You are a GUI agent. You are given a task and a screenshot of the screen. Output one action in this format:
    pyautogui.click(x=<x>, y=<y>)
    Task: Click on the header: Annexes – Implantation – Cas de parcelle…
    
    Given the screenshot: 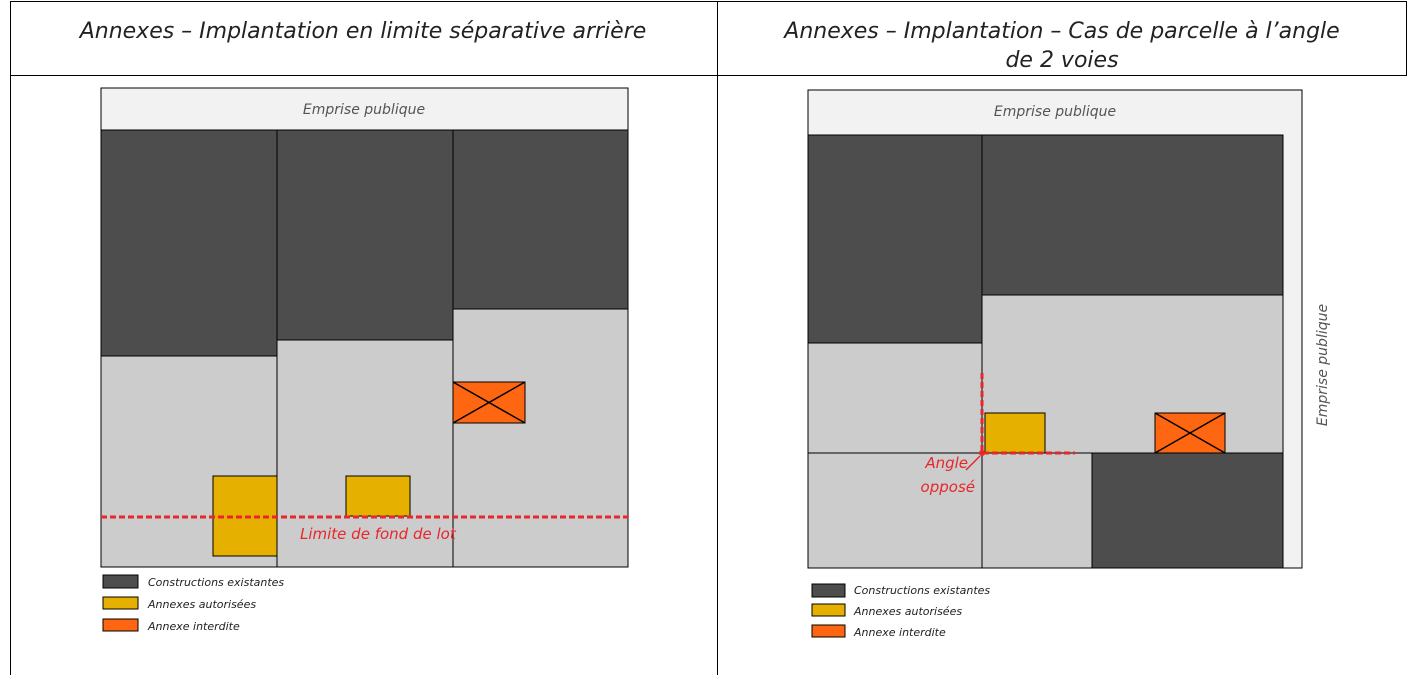 What is the action you would take?
    pyautogui.click(x=1060, y=46)
    